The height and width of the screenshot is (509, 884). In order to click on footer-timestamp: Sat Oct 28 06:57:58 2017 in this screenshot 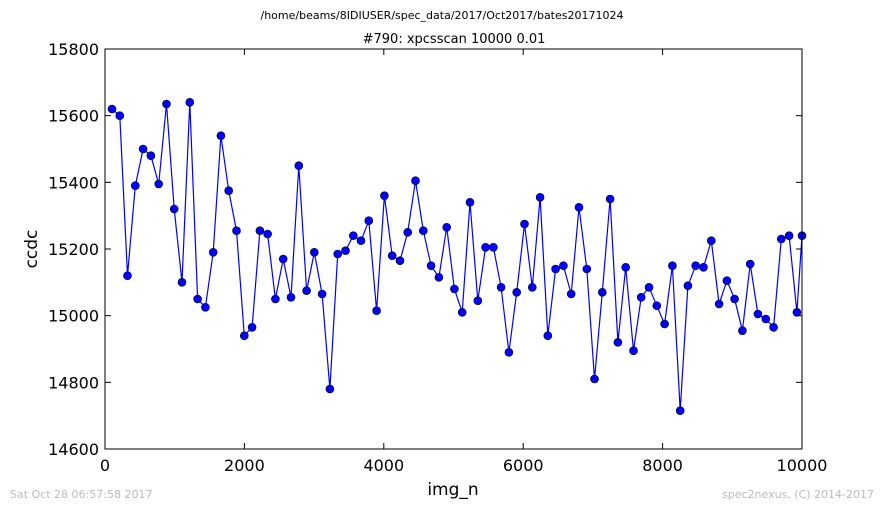, I will do `click(81, 494)`.